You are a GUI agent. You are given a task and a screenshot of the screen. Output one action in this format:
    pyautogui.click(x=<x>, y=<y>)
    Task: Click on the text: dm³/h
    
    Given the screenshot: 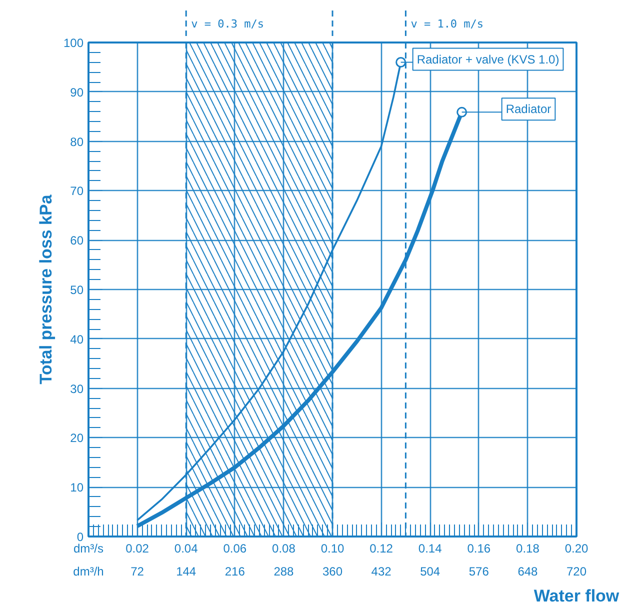 What is the action you would take?
    pyautogui.click(x=88, y=571)
    